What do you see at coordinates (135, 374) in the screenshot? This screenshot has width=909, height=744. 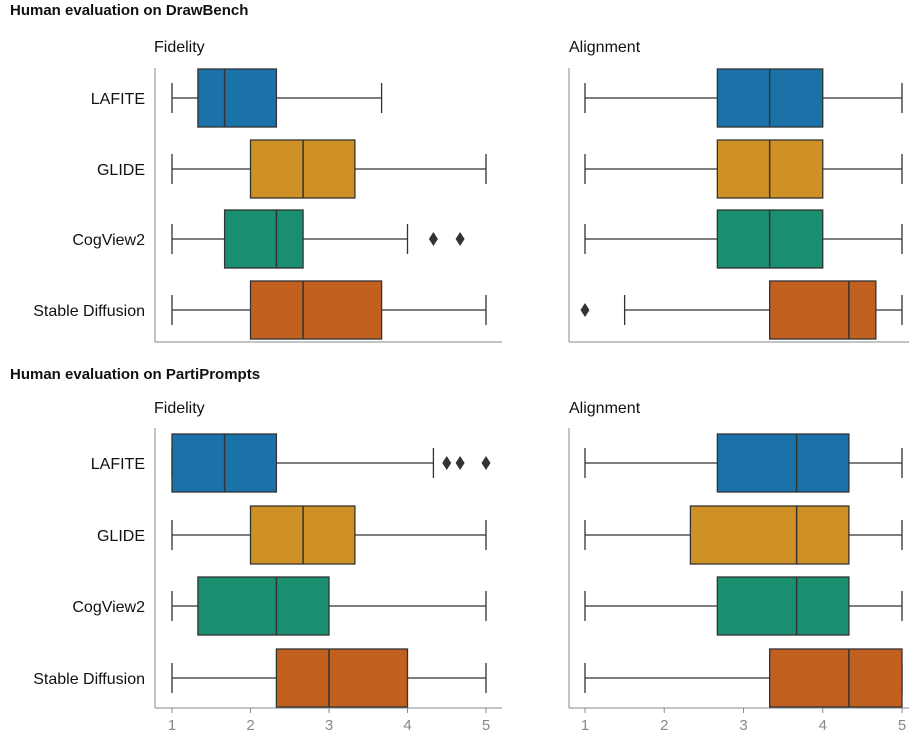 I see `section-title-partiprompts: Human evaluation on PartiPrompts` at bounding box center [135, 374].